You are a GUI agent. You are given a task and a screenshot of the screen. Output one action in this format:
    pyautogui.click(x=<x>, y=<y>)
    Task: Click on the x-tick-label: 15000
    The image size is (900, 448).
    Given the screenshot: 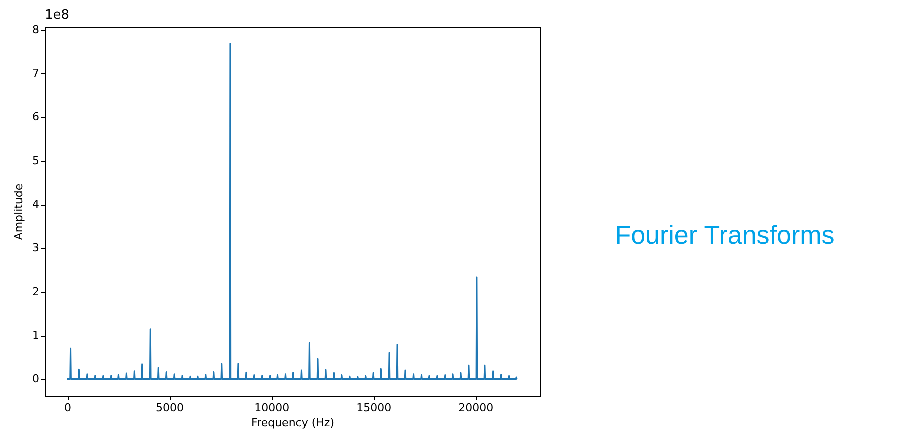 What is the action you would take?
    pyautogui.click(x=374, y=408)
    